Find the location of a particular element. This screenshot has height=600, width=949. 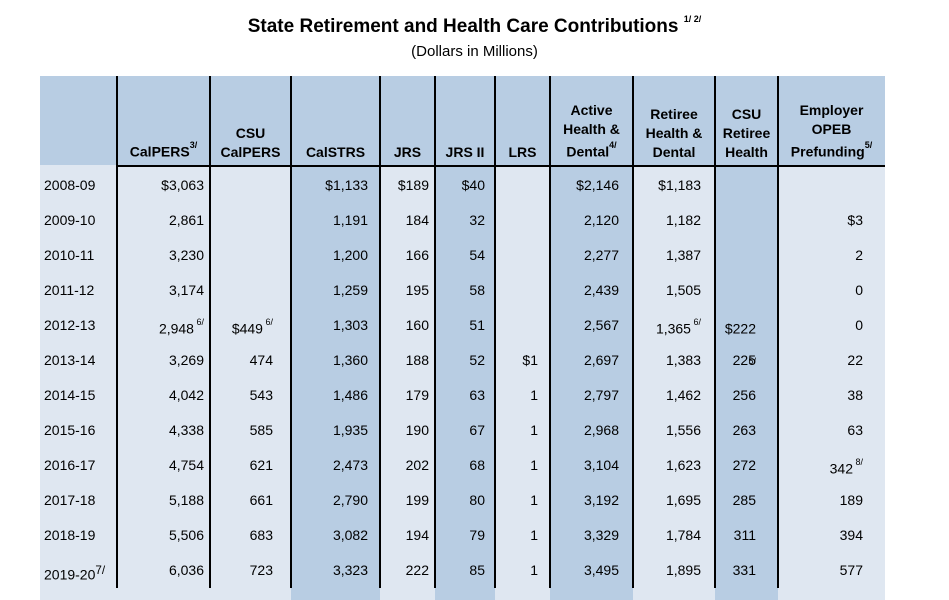

row-year-text: 2012-13 is located at coordinates (70, 325).